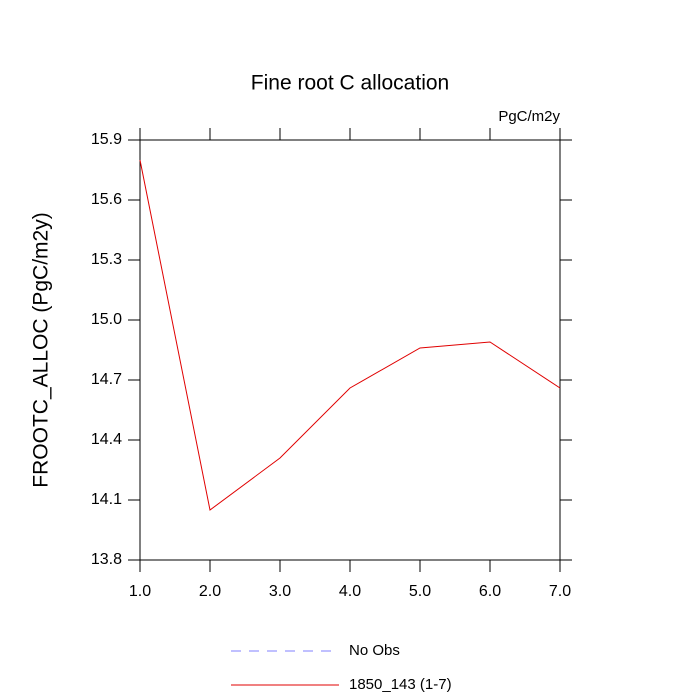 The height and width of the screenshot is (700, 700). Describe the element at coordinates (106, 319) in the screenshot. I see `y-tick-label: 15.0` at that location.